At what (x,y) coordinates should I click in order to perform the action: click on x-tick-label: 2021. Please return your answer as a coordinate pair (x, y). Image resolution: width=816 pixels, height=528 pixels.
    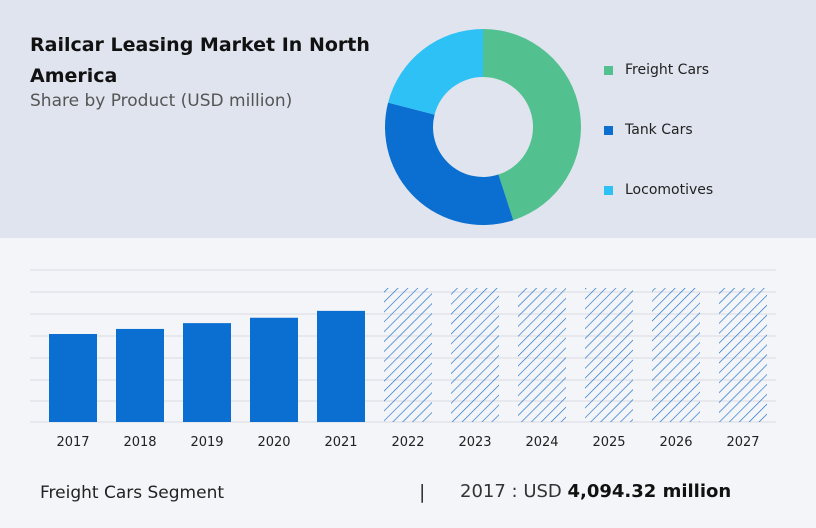
    Looking at the image, I should click on (340, 442).